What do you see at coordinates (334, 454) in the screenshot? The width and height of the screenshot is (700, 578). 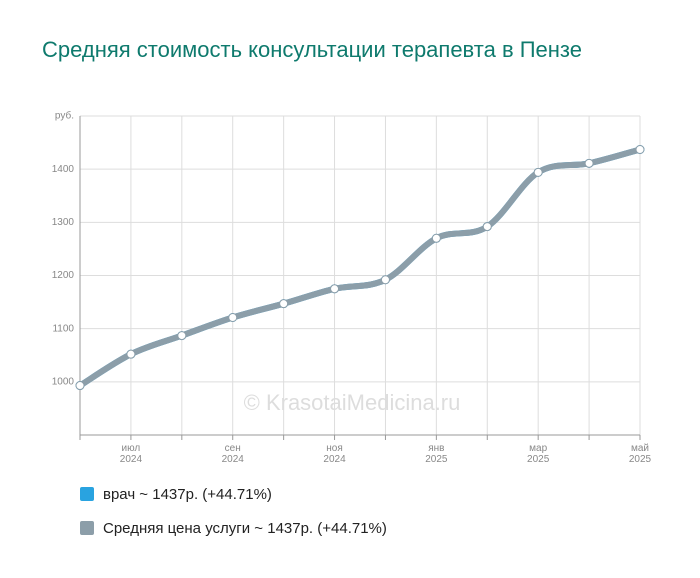 I see `x-tick-label: ноя 2024` at bounding box center [334, 454].